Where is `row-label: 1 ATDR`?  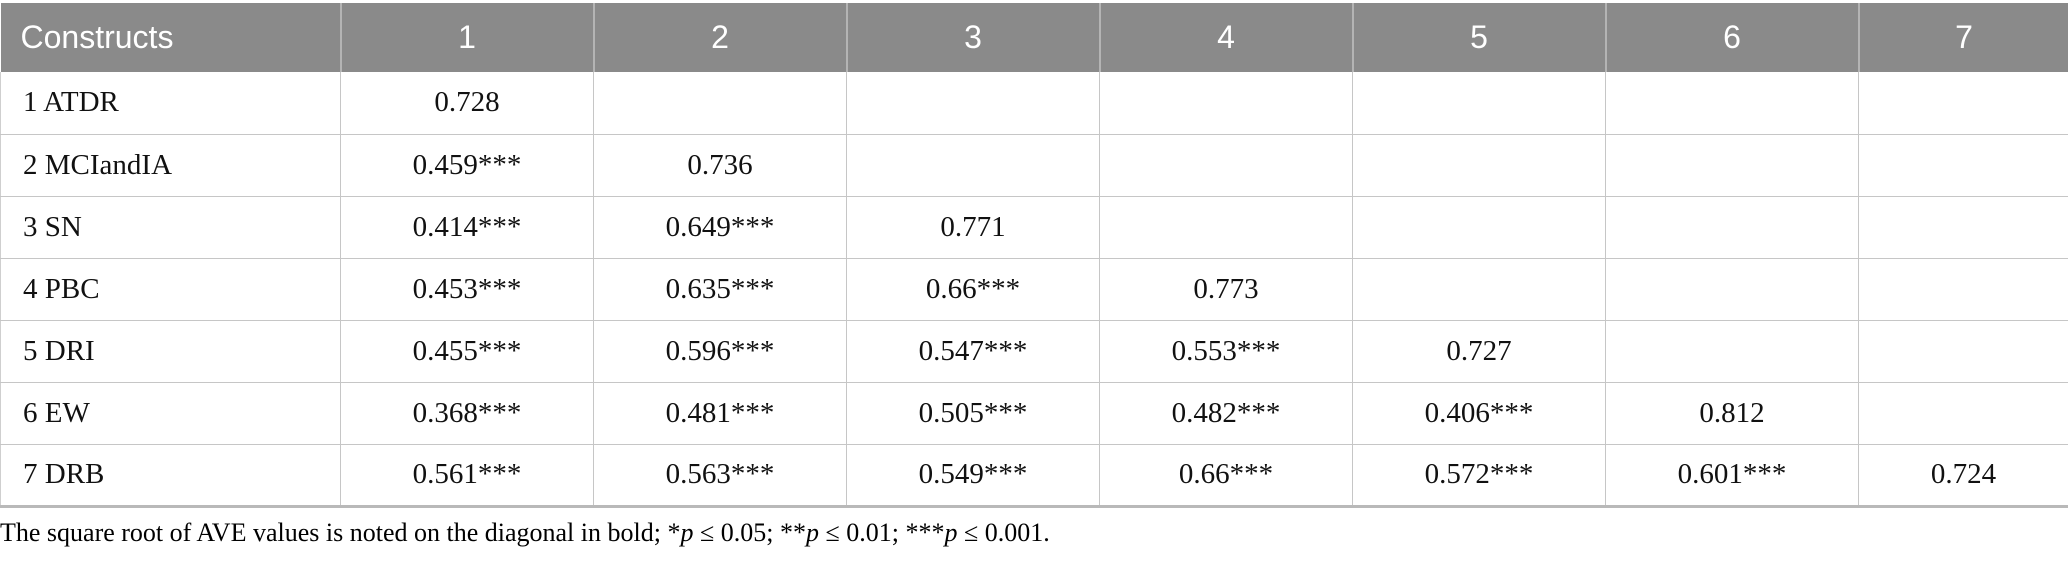
row-label: 1 ATDR is located at coordinates (170, 103).